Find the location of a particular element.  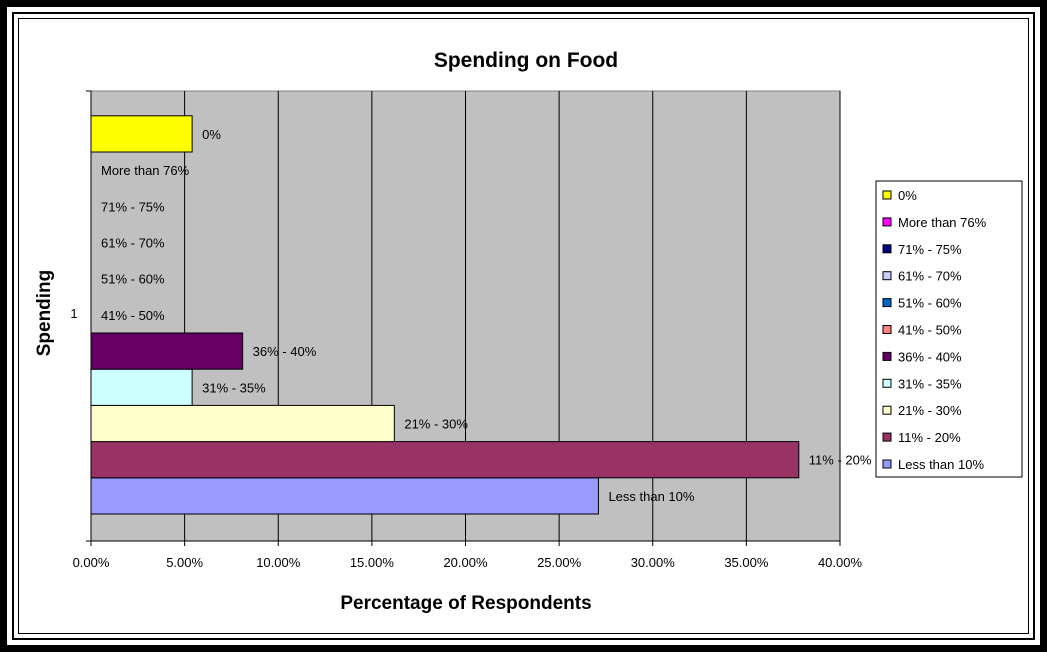

legend-label: Less than 10% is located at coordinates (941, 464).